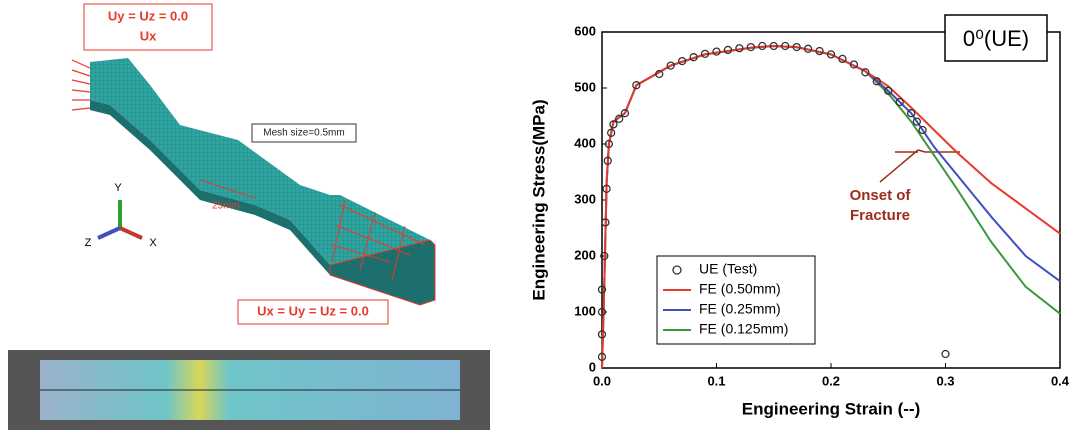  What do you see at coordinates (118, 188) in the screenshot?
I see `axis-label: Y` at bounding box center [118, 188].